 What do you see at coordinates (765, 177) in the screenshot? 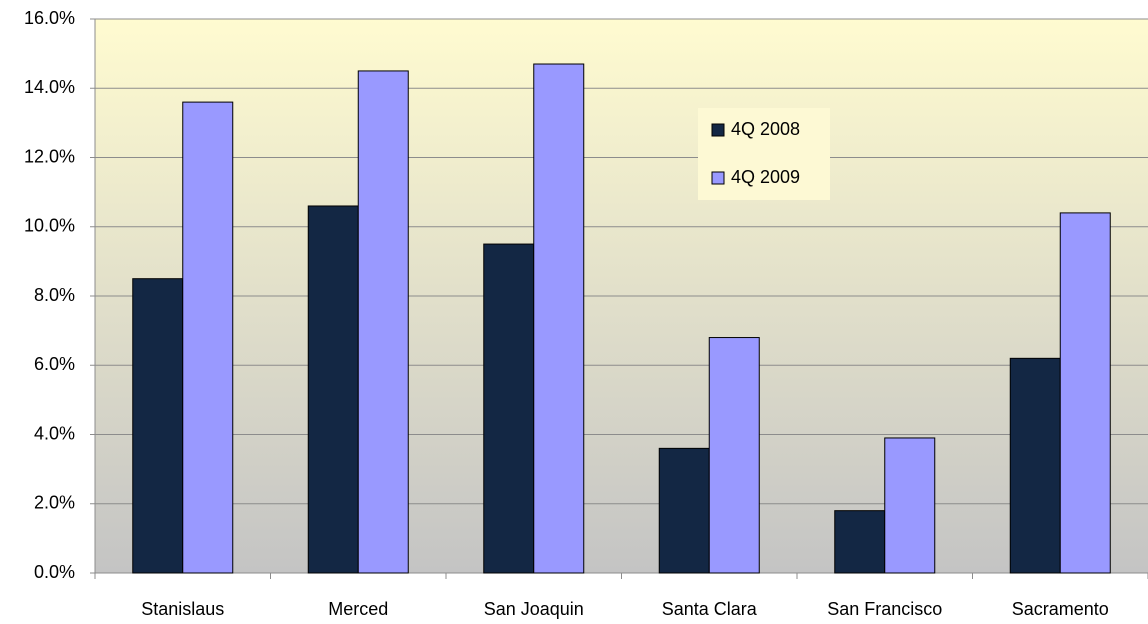
I see `legend-label: 4Q 2009` at bounding box center [765, 177].